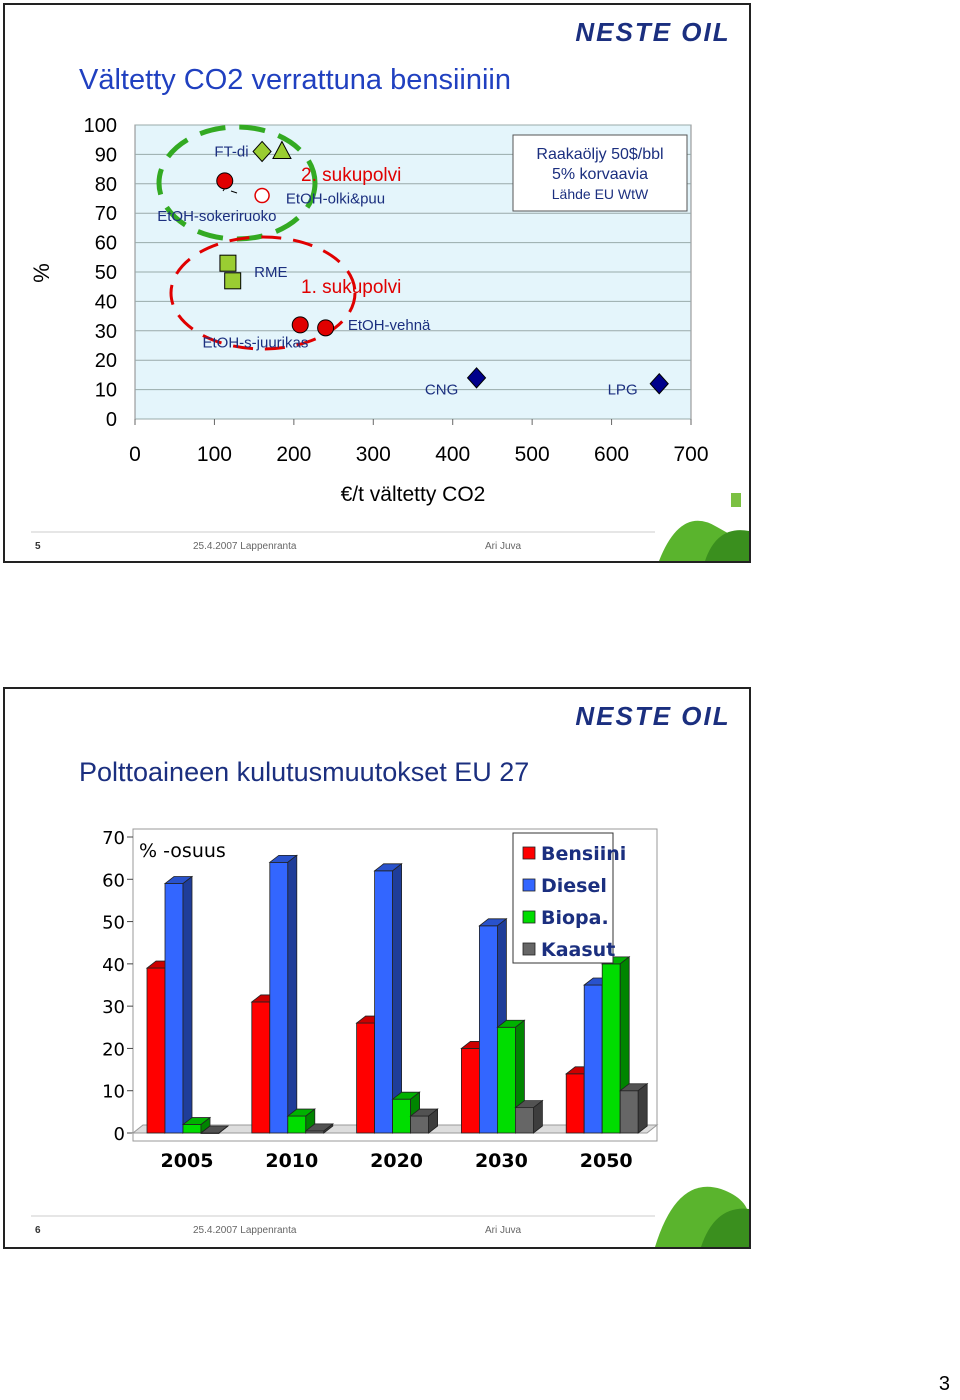 Image resolution: width=960 pixels, height=1400 pixels. Describe the element at coordinates (231, 151) in the screenshot. I see `point-annotation: FT-di` at that location.